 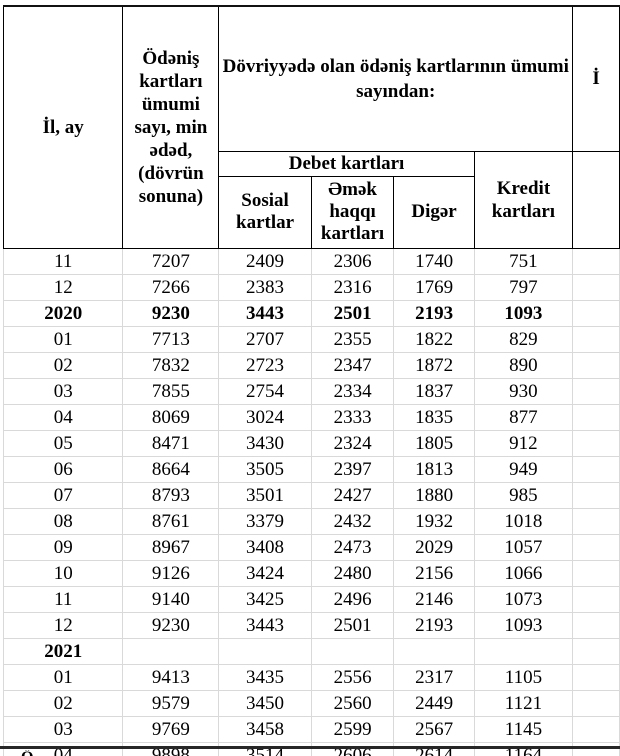 I want to click on cell-credit-cards: 1066, so click(x=523, y=573).